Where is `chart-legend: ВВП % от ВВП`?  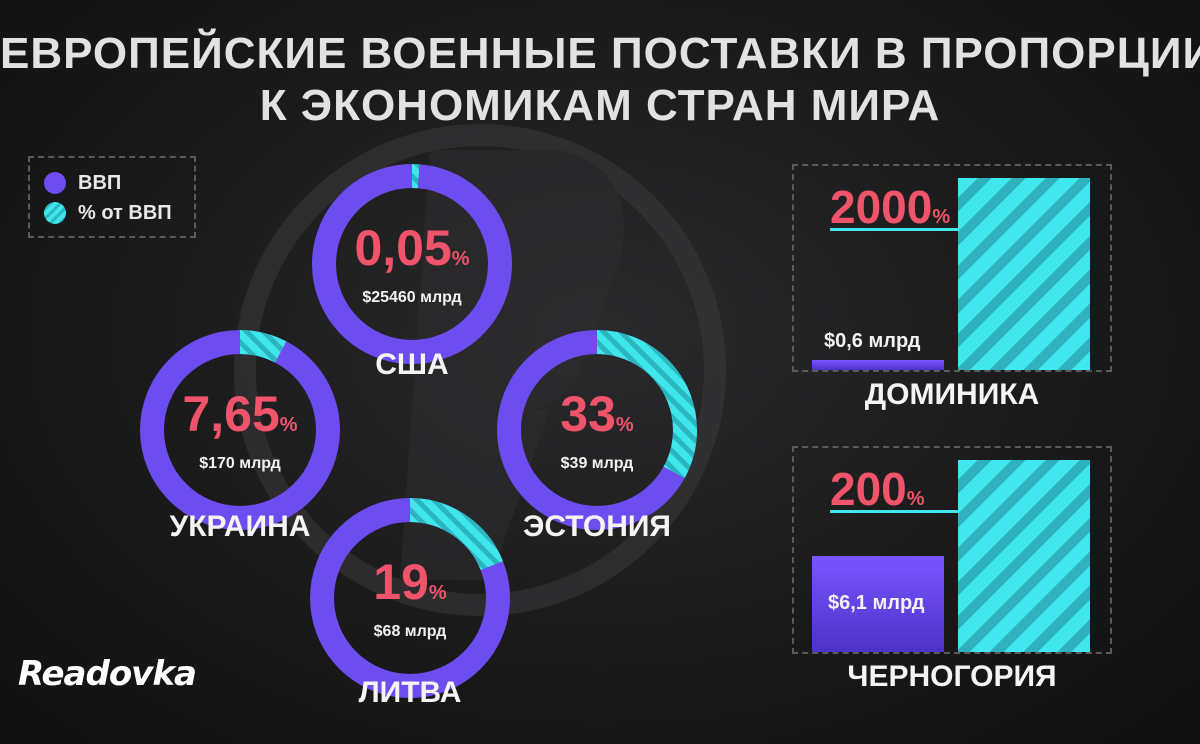 chart-legend: ВВП % от ВВП is located at coordinates (112, 197).